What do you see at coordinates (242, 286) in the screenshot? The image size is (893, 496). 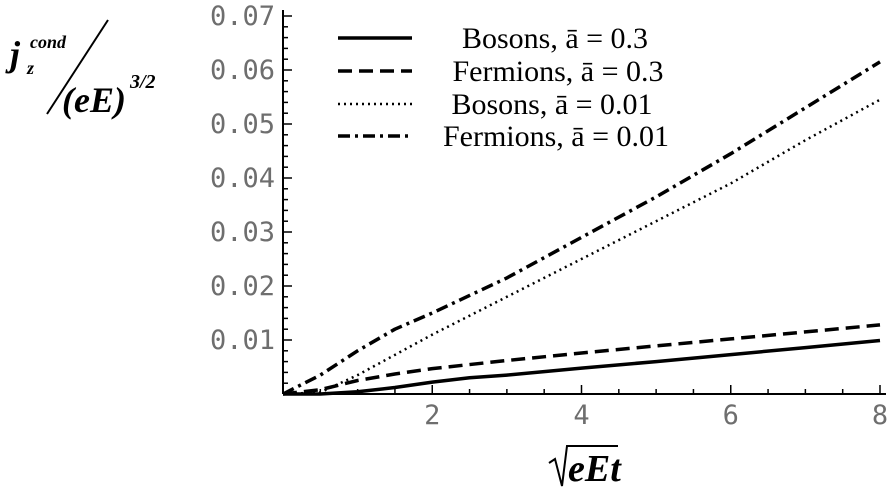 I see `y-tick-label: 0.02` at bounding box center [242, 286].